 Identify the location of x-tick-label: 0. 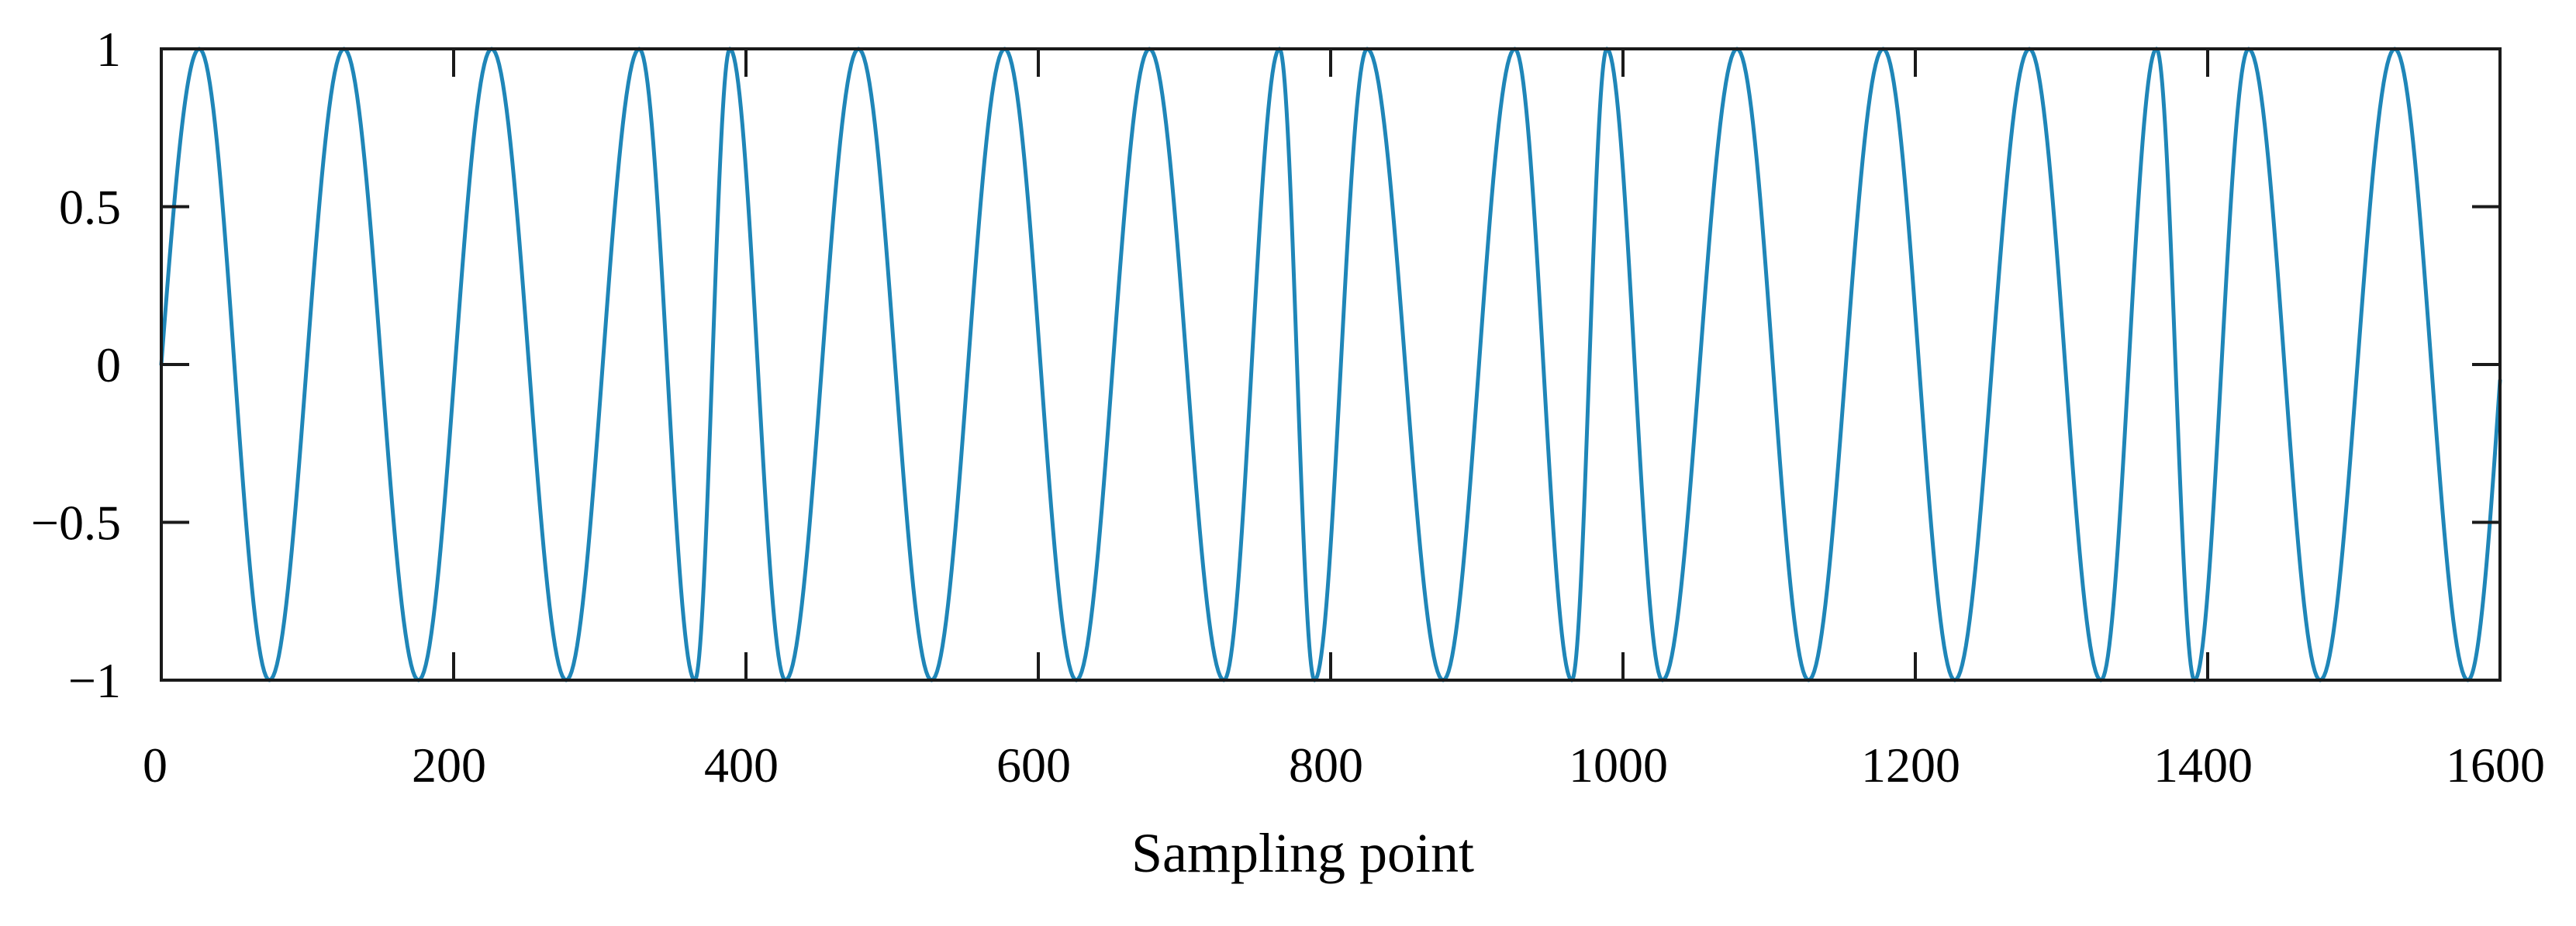
(155, 765).